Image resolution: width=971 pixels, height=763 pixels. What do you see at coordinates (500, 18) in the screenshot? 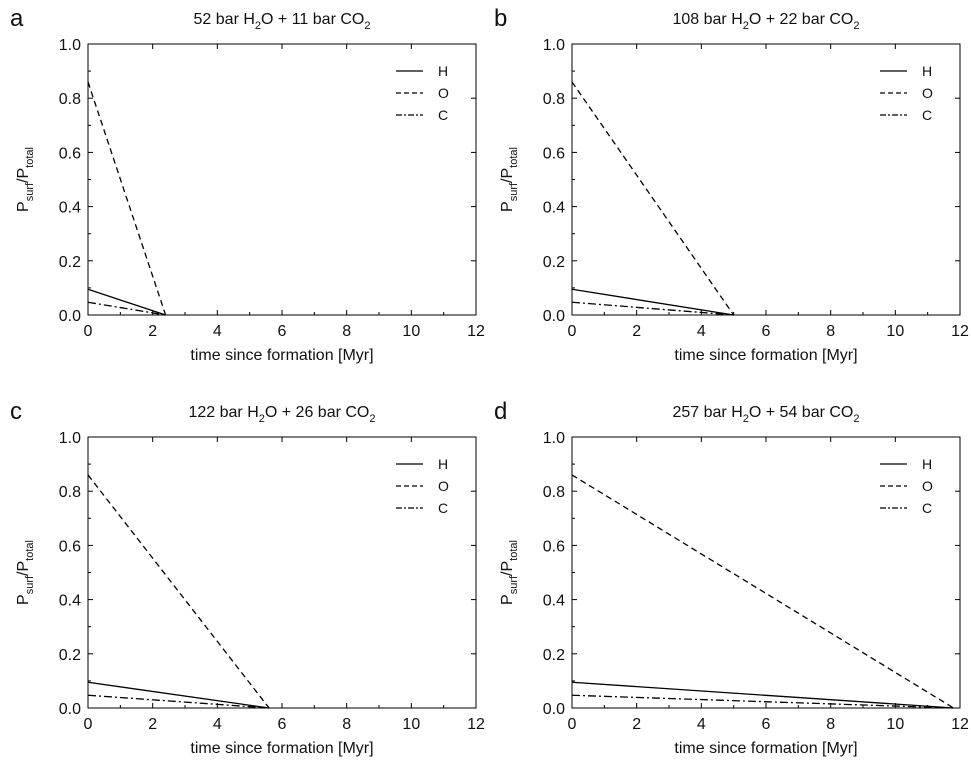
I see `panel-letter: b` at bounding box center [500, 18].